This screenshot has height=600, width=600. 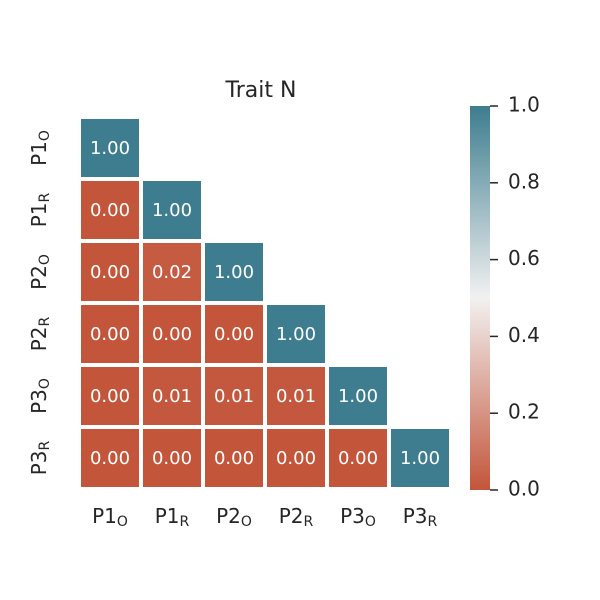 I want to click on colorbar-tick-label: 0.6, so click(x=524, y=258).